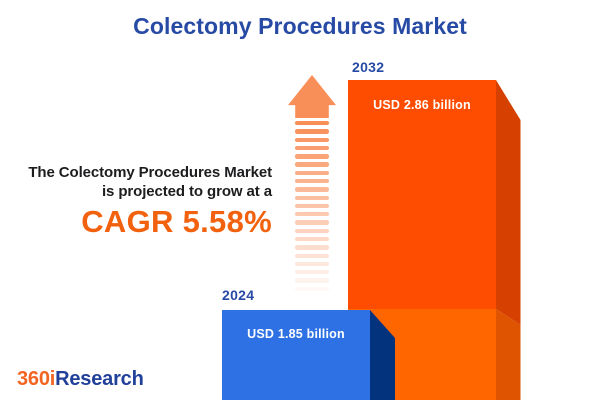 The height and width of the screenshot is (400, 600). I want to click on cagr-value: CAGR 5.58%, so click(176, 221).